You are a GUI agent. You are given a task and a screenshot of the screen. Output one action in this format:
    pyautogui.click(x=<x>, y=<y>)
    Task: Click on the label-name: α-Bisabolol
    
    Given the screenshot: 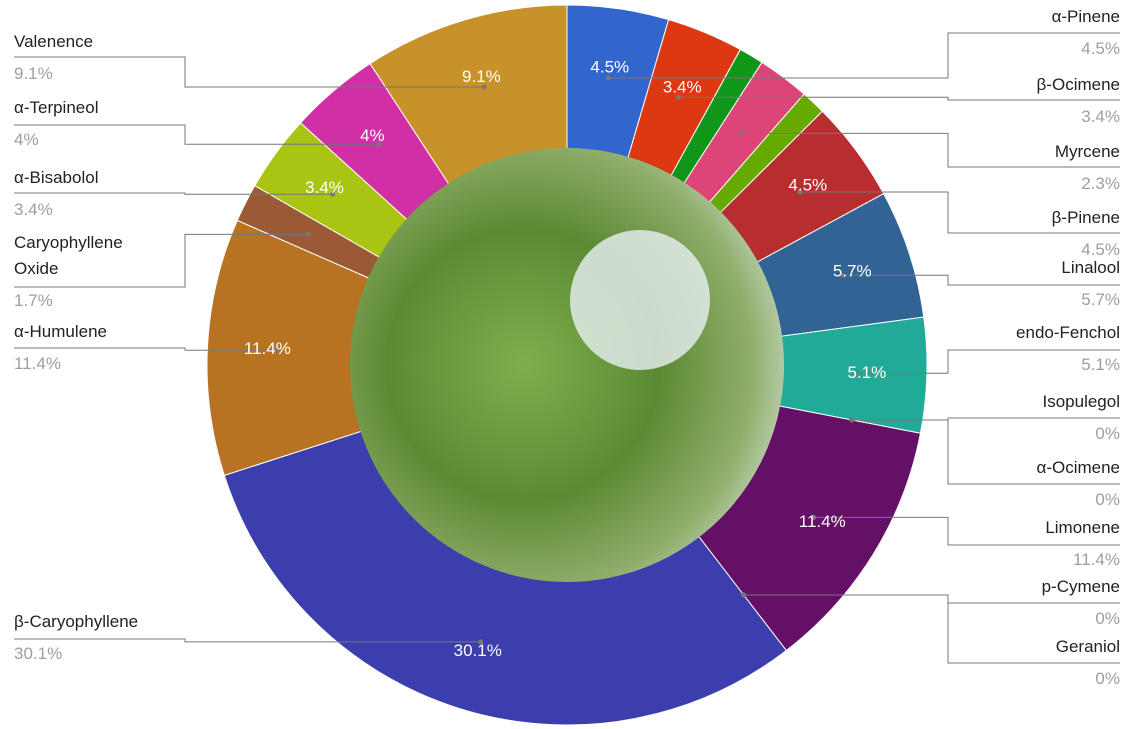 What is the action you would take?
    pyautogui.click(x=56, y=177)
    